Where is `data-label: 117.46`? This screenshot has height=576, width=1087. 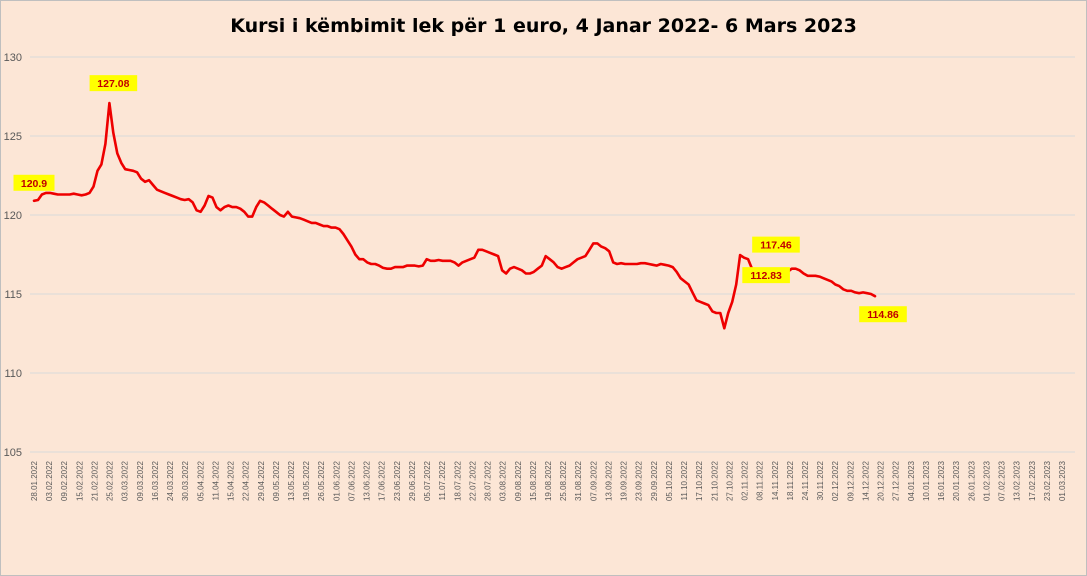 data-label: 117.46 is located at coordinates (776, 246).